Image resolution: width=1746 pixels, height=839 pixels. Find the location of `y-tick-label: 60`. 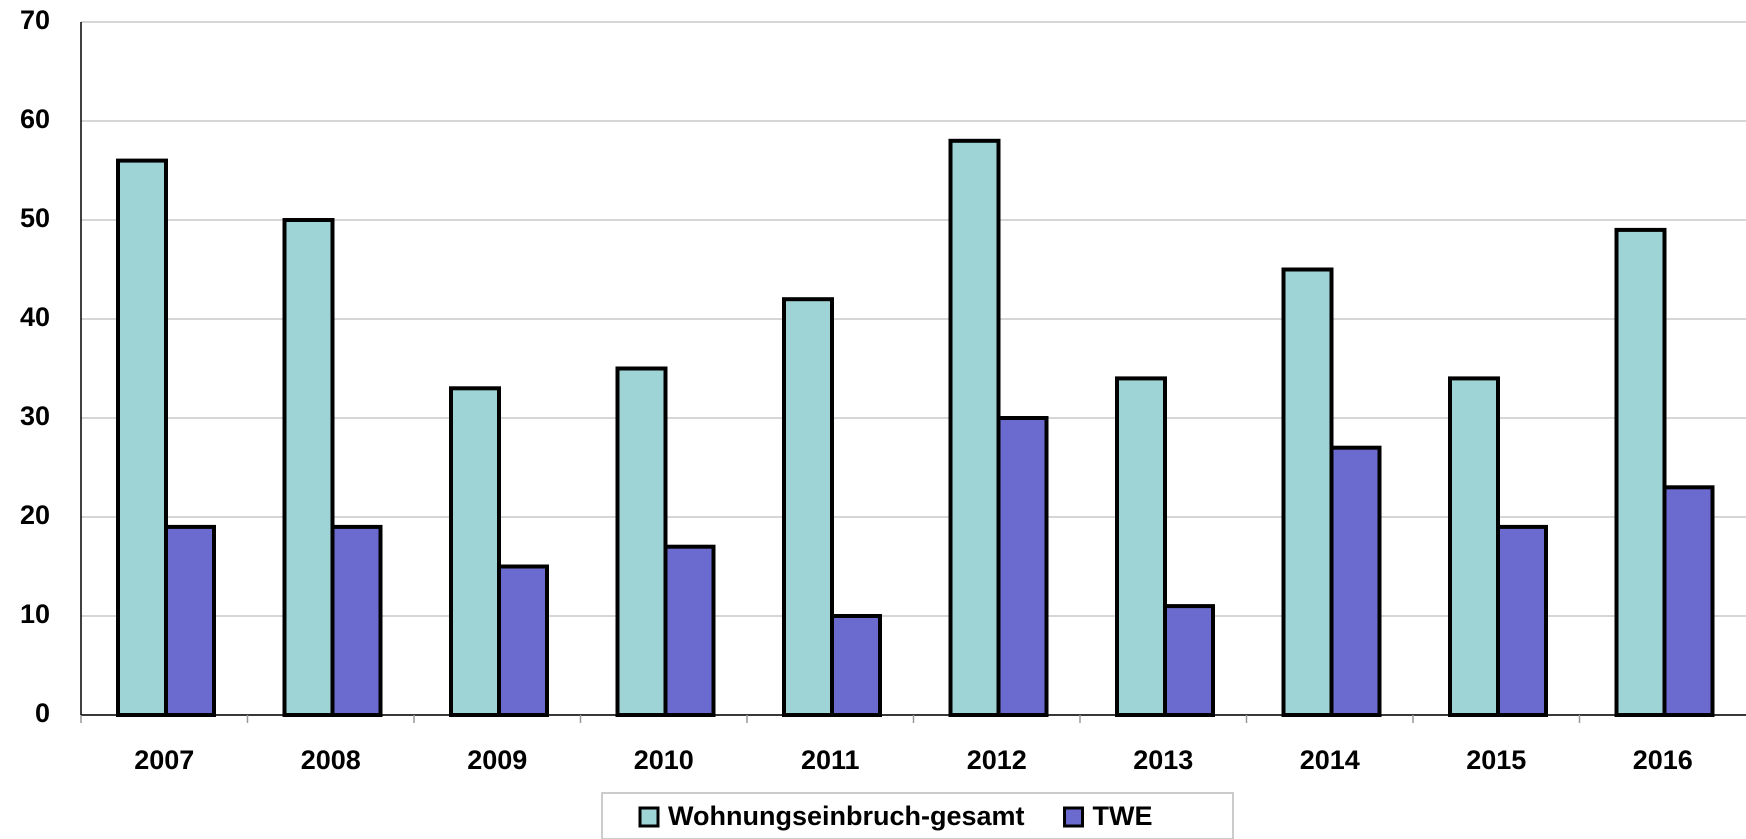

y-tick-label: 60 is located at coordinates (35, 119).